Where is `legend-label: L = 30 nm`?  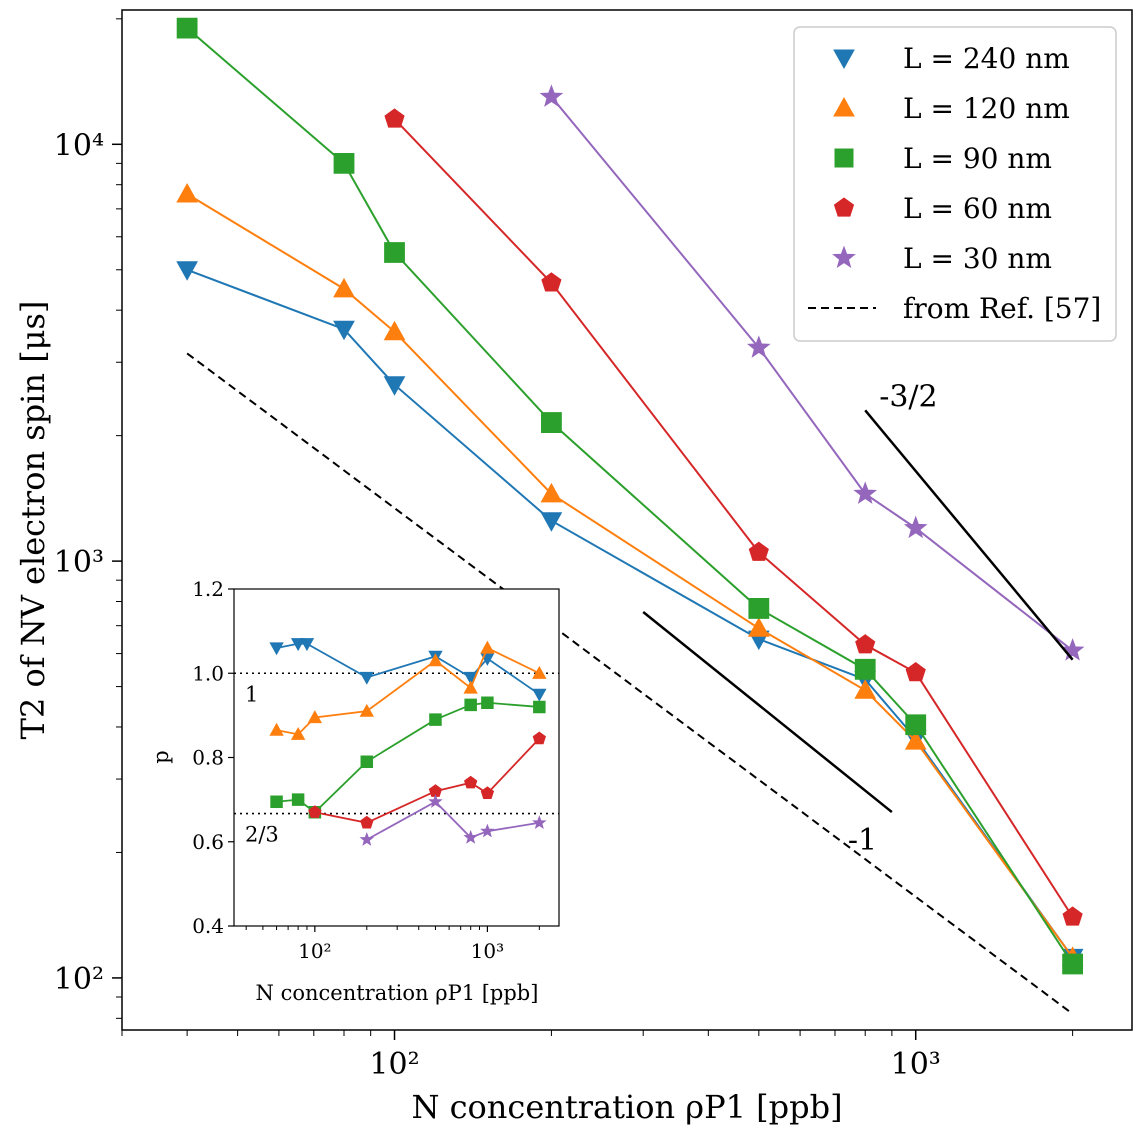 legend-label: L = 30 nm is located at coordinates (977, 258).